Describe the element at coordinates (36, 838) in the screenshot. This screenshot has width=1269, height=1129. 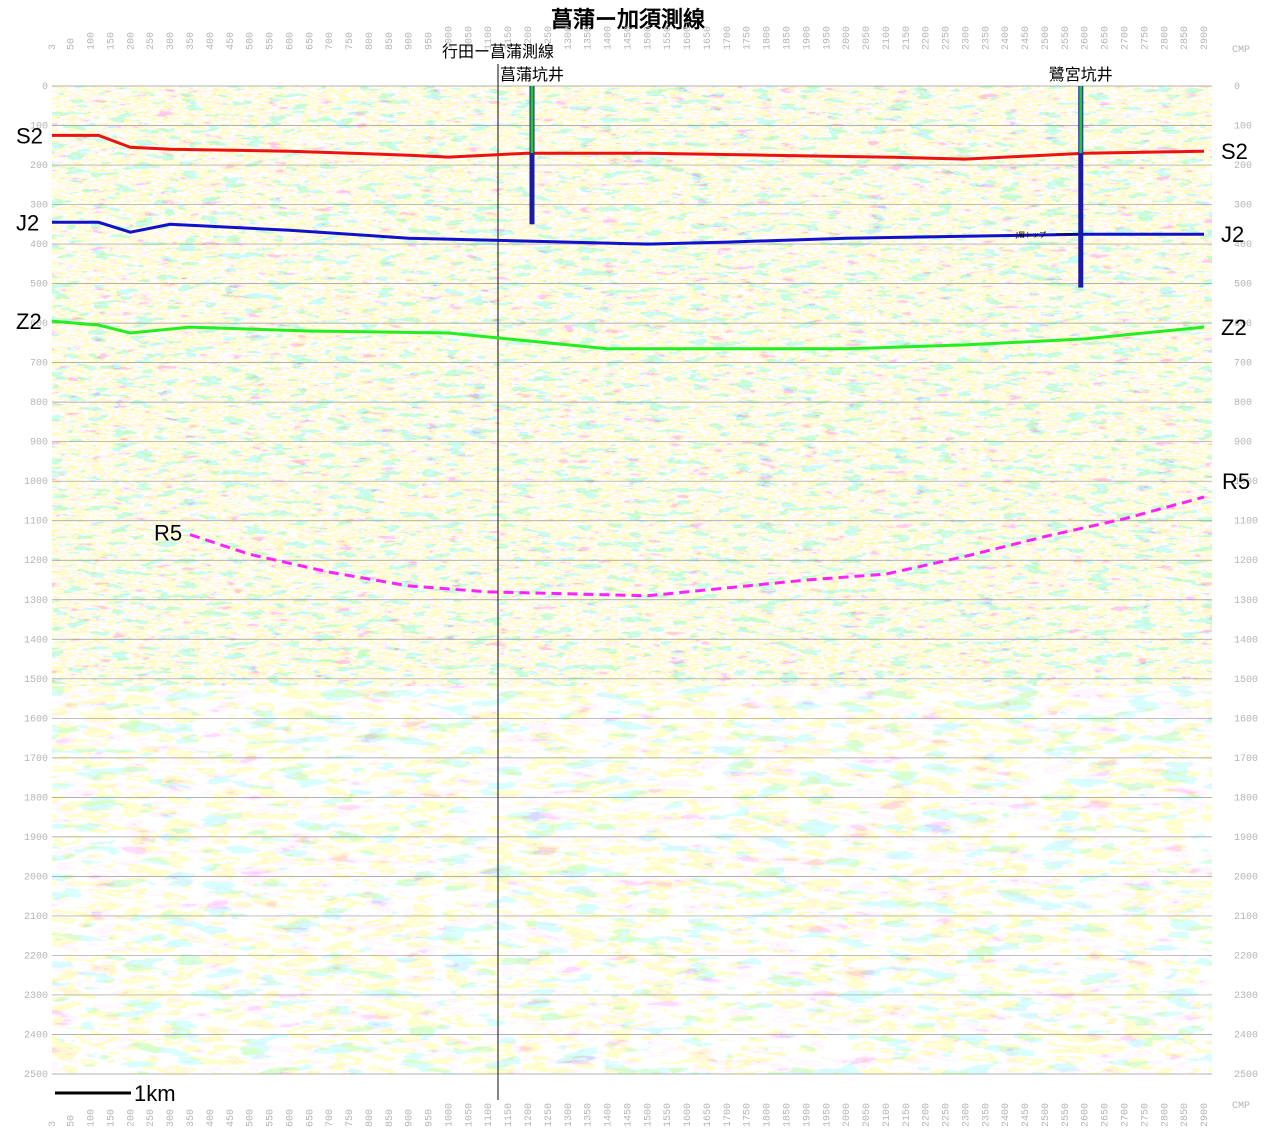
I see `time-tick-left: 1900` at that location.